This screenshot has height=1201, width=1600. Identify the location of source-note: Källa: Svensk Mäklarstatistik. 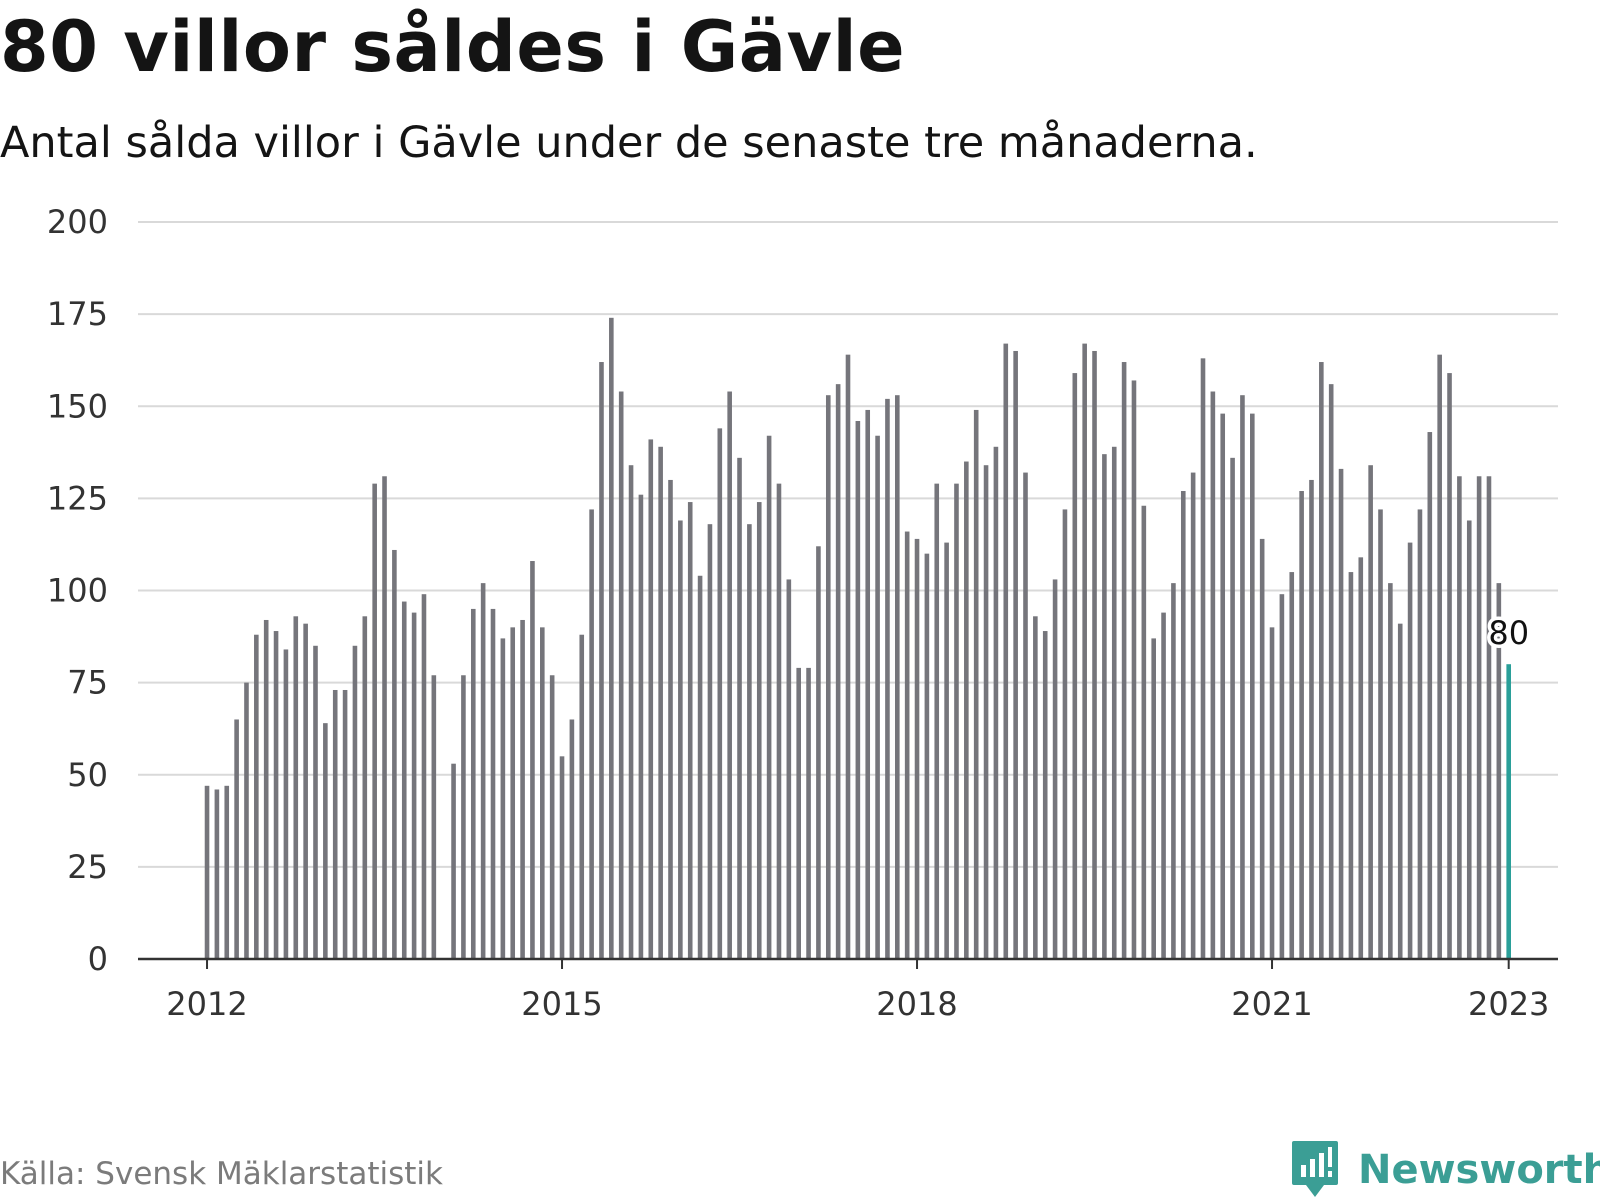
(221, 1174).